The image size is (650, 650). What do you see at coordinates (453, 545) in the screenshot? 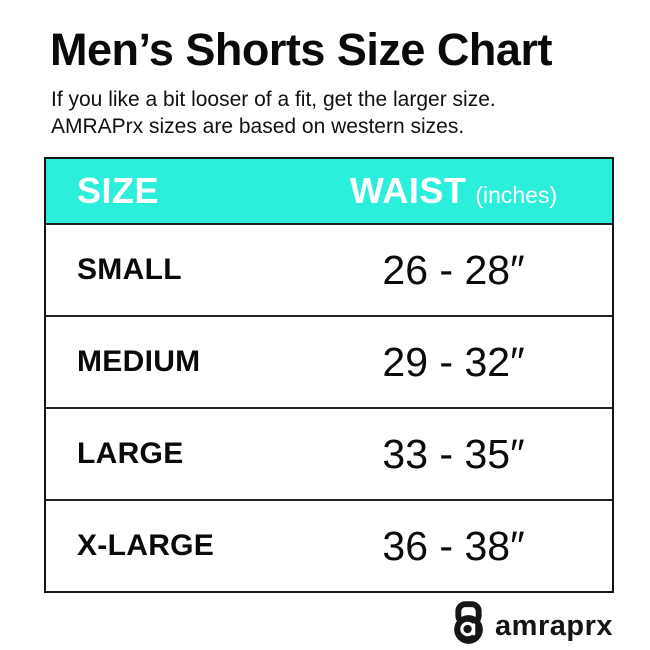
I see `waist-cell: 36 - 38″` at bounding box center [453, 545].